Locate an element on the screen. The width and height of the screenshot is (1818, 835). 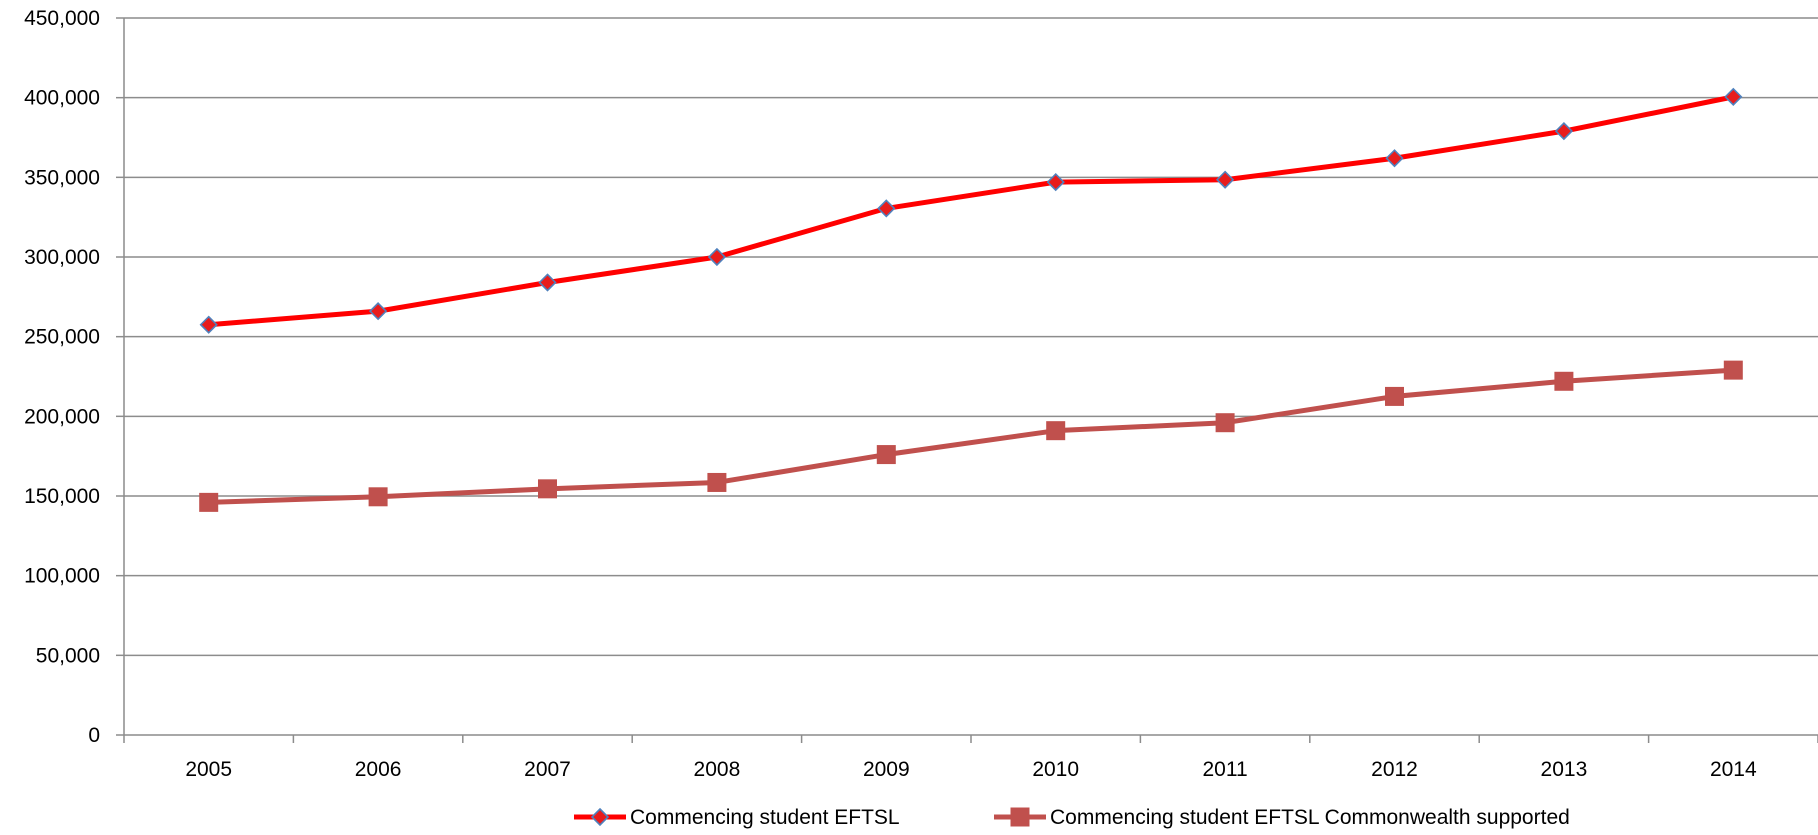
series-line is located at coordinates (971, 436).